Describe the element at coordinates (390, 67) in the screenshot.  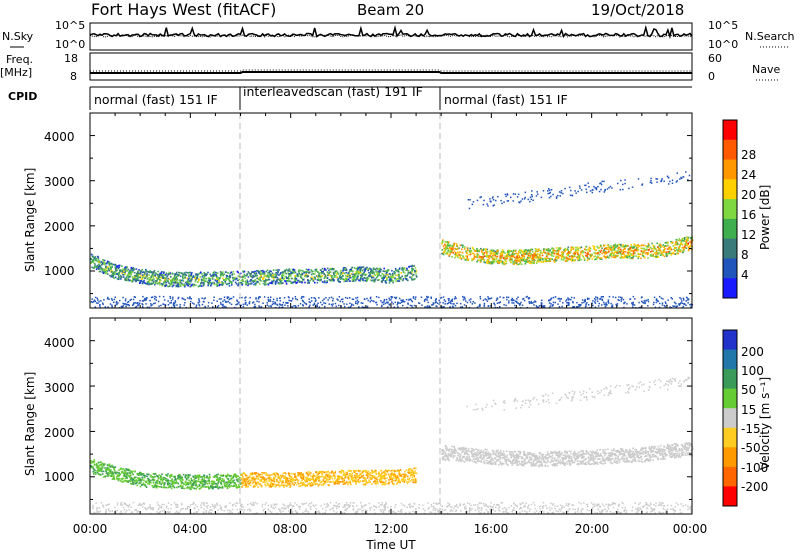
I see `freq-panel: Freq. [MHz] 18 8 60 0 Nave` at that location.